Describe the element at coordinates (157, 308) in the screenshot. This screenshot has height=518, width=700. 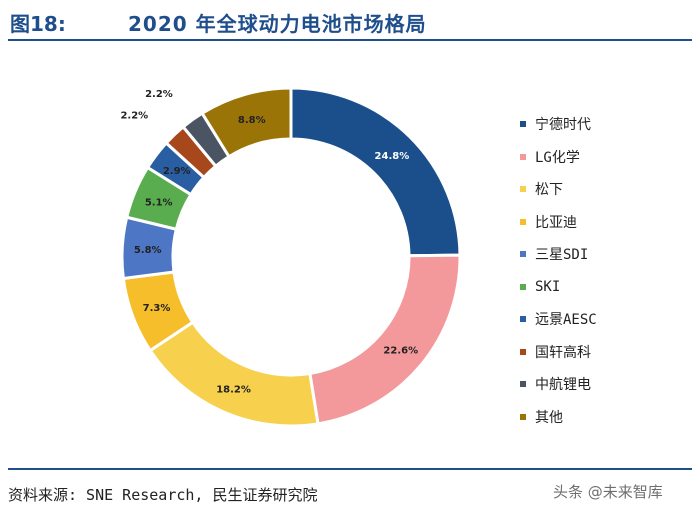
I see `slice-label-4: 7.3%` at that location.